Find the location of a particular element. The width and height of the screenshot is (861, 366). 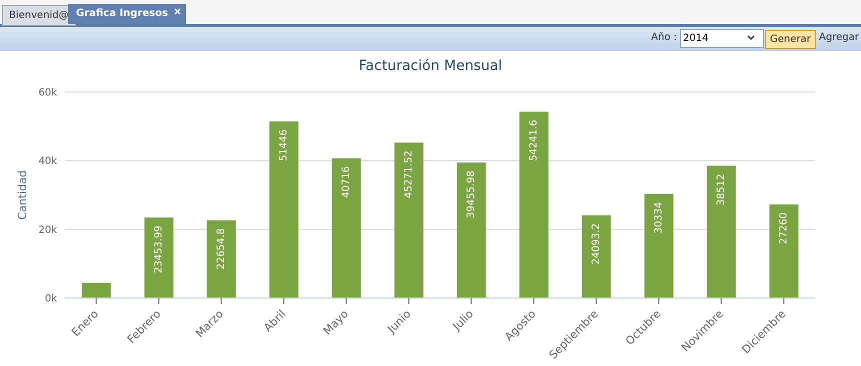

data-label: 27260 is located at coordinates (784, 228).